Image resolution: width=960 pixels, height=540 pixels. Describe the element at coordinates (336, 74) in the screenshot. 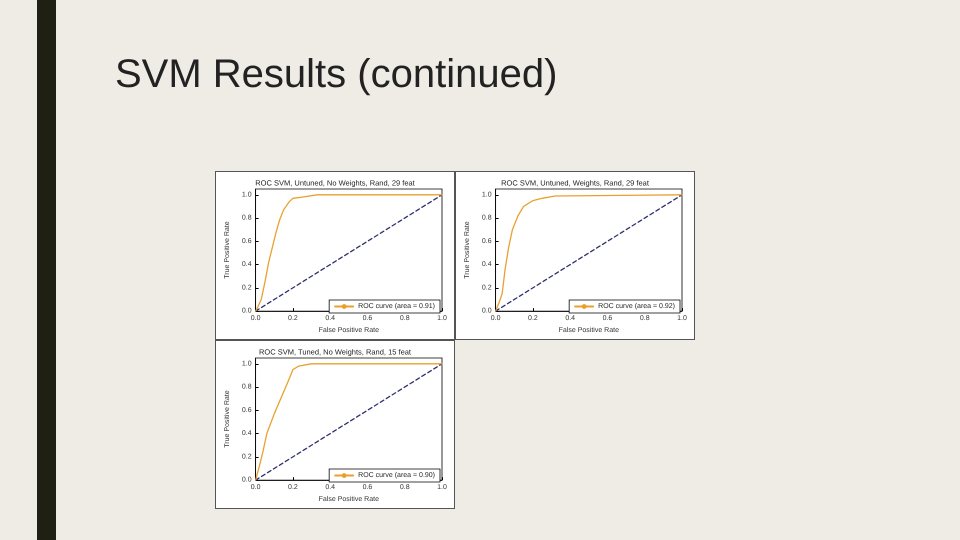

I see `text: SVM Results (continued)` at that location.